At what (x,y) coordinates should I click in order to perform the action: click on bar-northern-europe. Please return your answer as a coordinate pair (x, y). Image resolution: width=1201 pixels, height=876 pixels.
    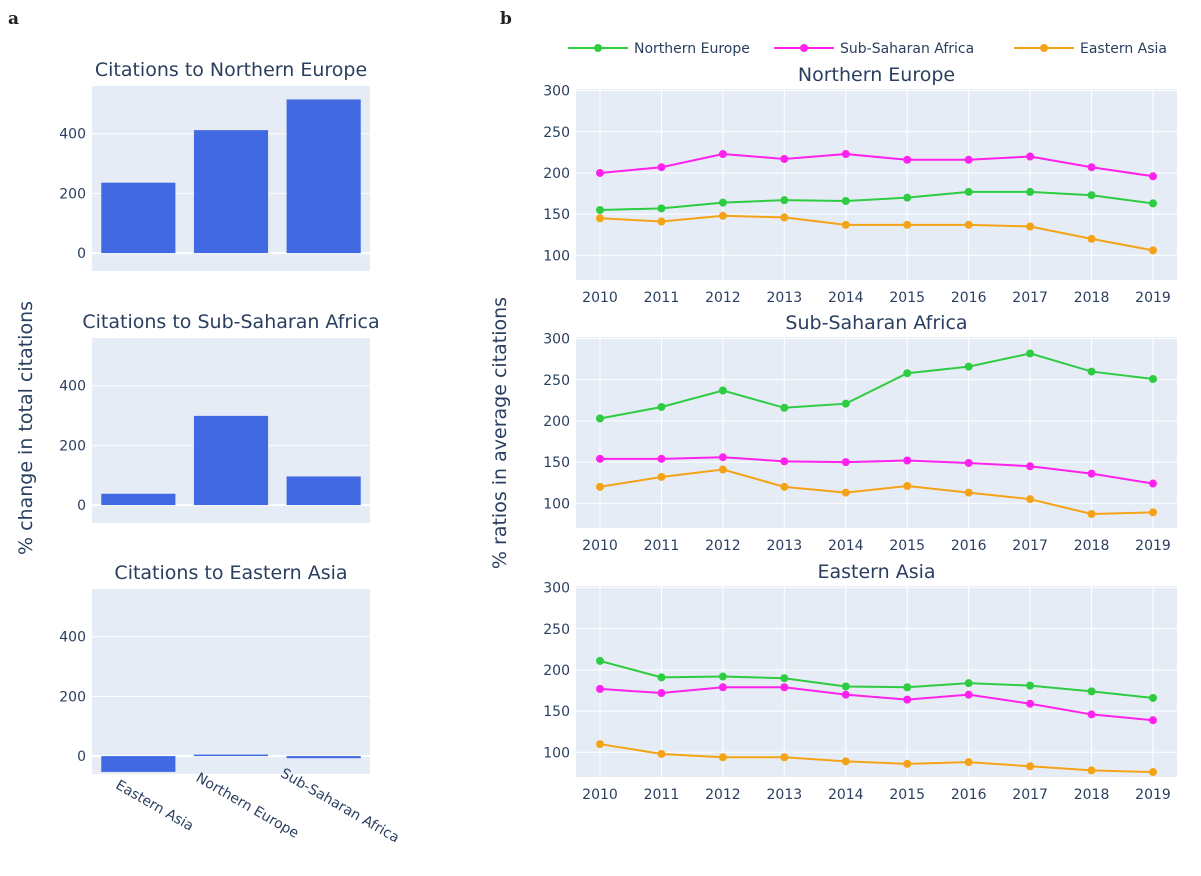
    Looking at the image, I should click on (231, 460).